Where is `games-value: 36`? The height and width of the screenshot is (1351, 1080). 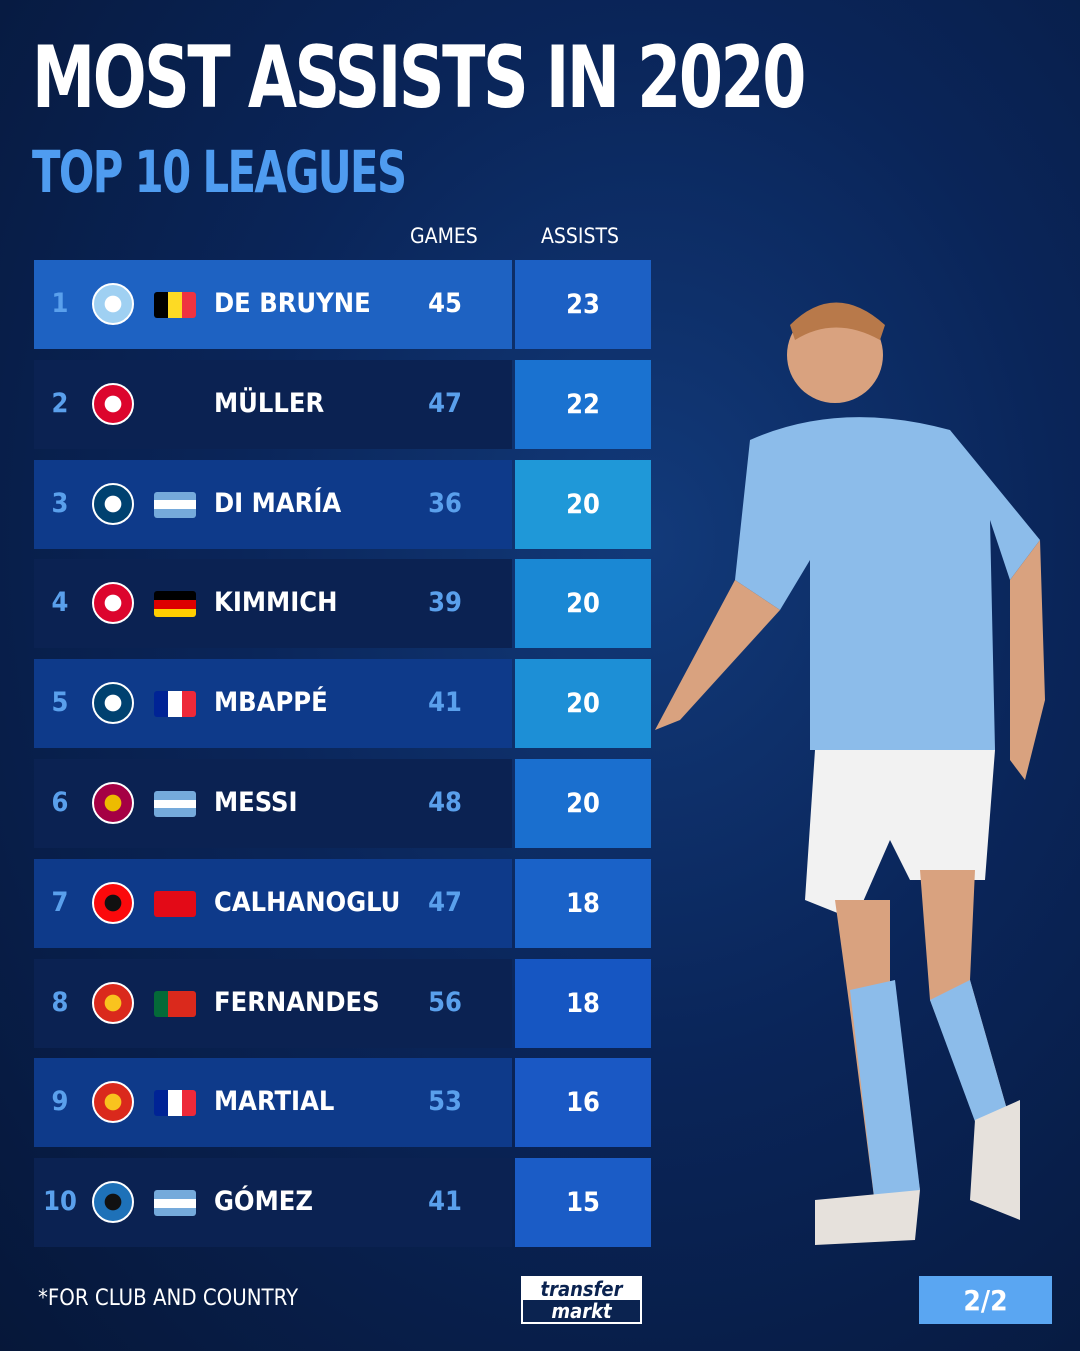 games-value: 36 is located at coordinates (445, 503).